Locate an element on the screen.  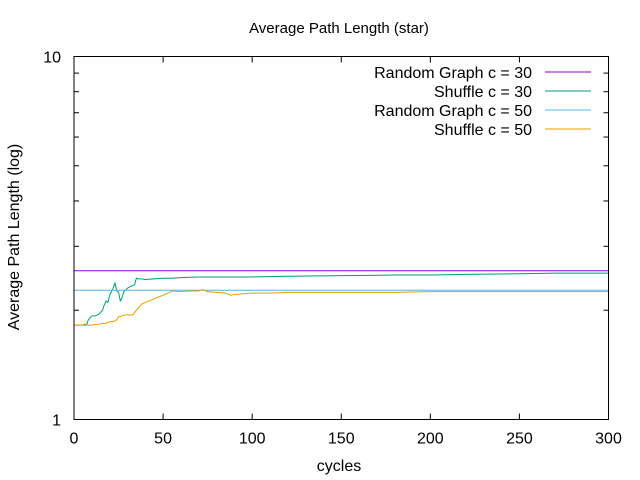
x-tick-label: 0 is located at coordinates (74, 439).